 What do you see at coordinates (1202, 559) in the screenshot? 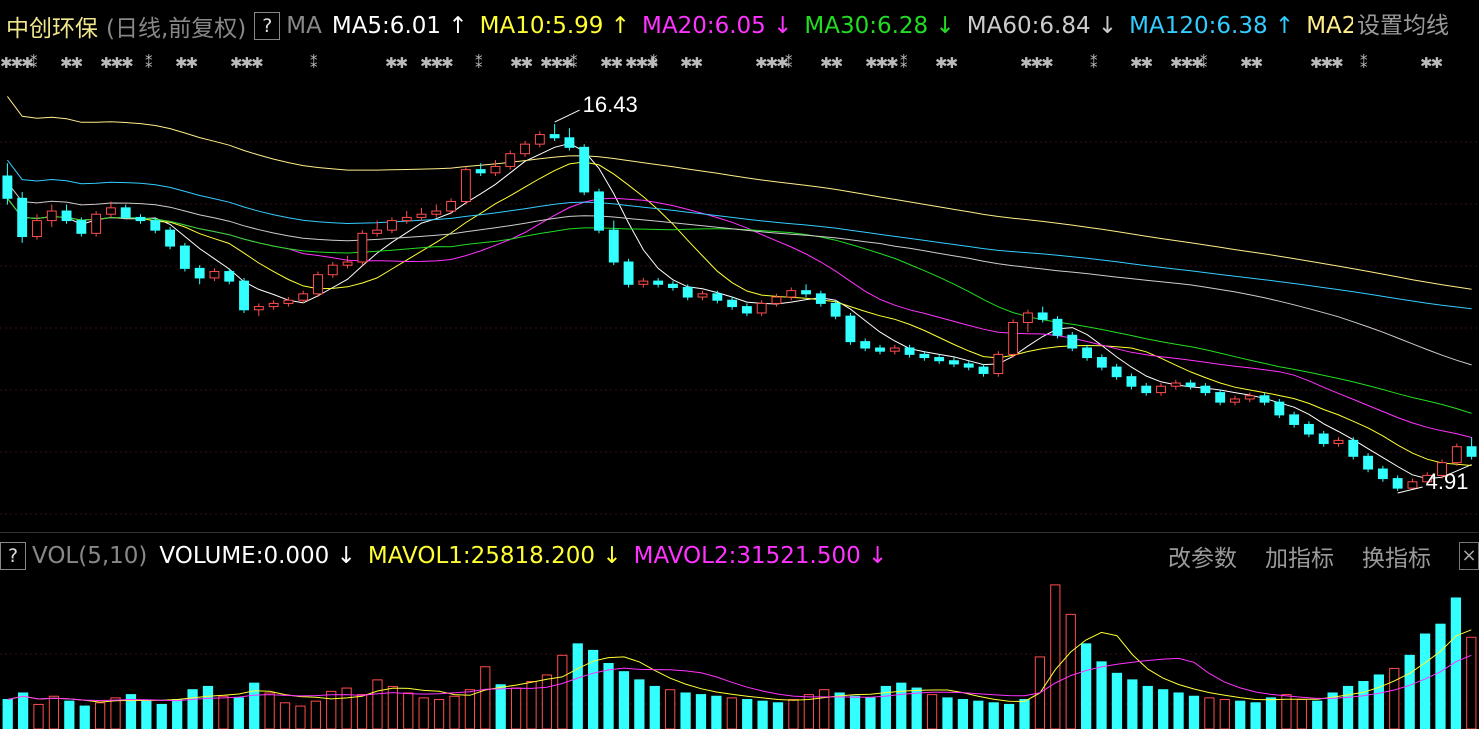
I see `edit-params-button: 改参数` at bounding box center [1202, 559].